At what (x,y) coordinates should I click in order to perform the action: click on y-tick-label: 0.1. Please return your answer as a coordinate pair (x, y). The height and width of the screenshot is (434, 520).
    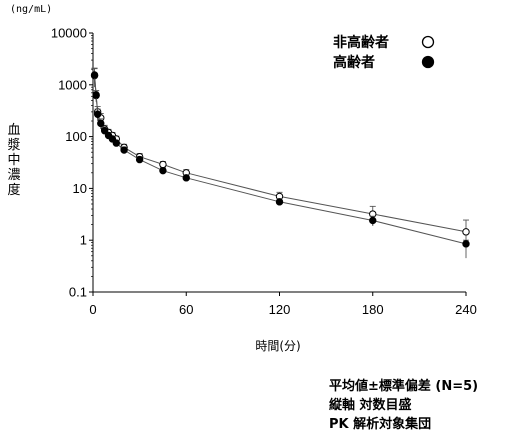
    Looking at the image, I should click on (78, 292).